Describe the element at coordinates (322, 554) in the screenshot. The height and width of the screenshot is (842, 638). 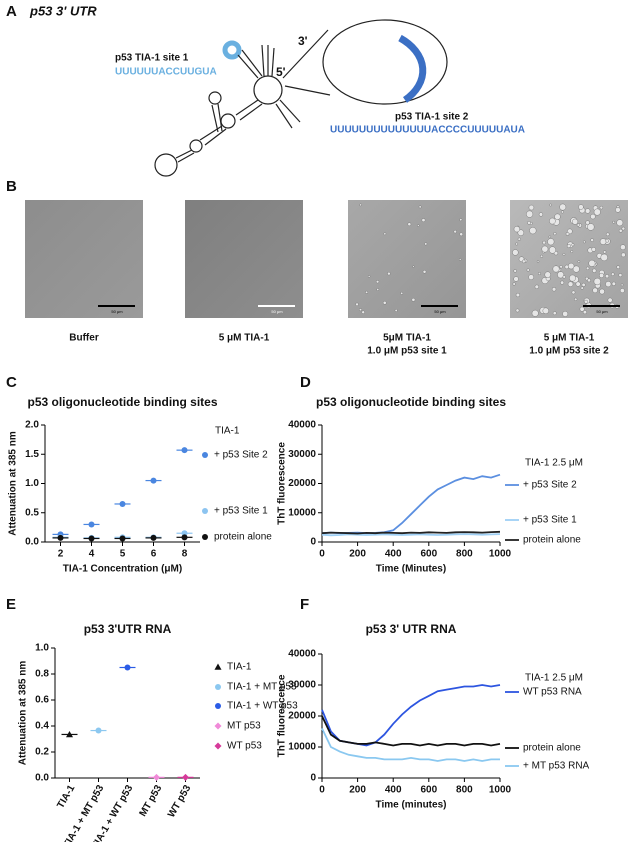
I see `x-tick-label: 0` at that location.